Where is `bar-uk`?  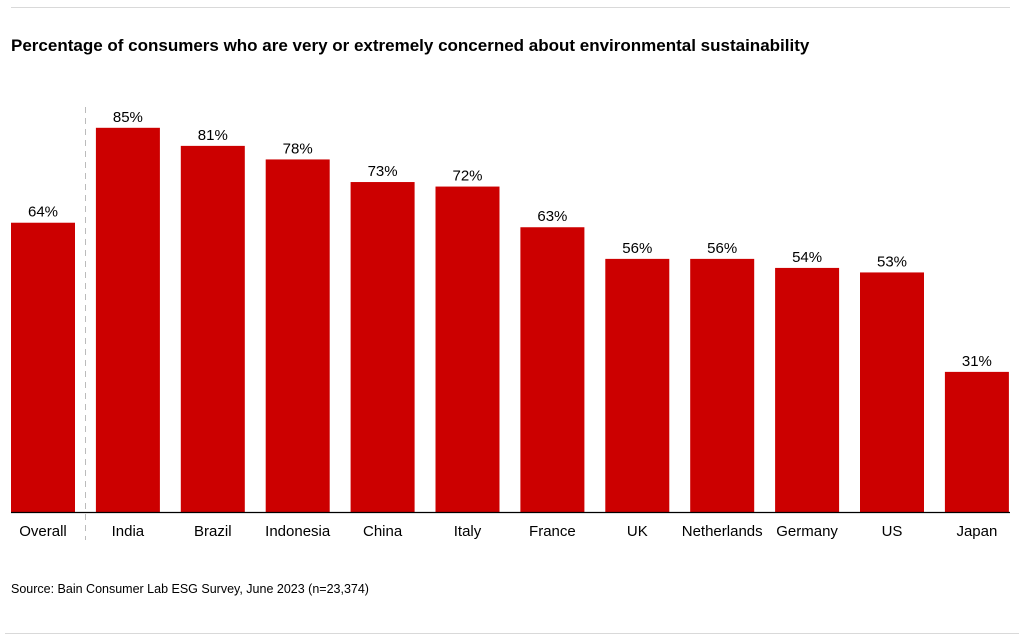 bar-uk is located at coordinates (637, 385).